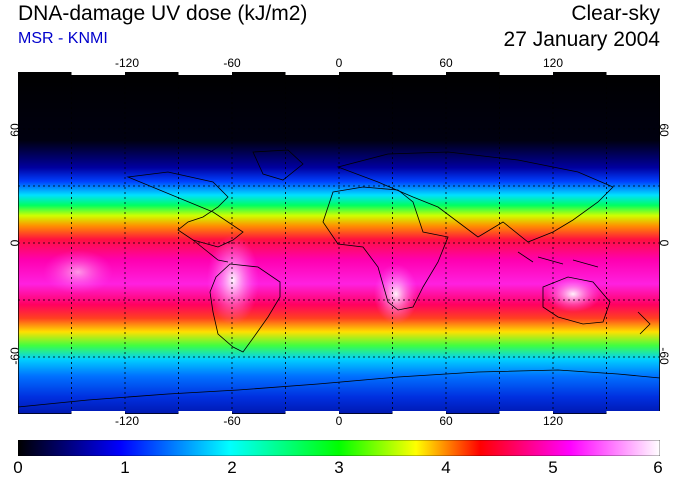 This screenshot has width=678, height=480. Describe the element at coordinates (18, 467) in the screenshot. I see `colorbar-label: 0` at that location.